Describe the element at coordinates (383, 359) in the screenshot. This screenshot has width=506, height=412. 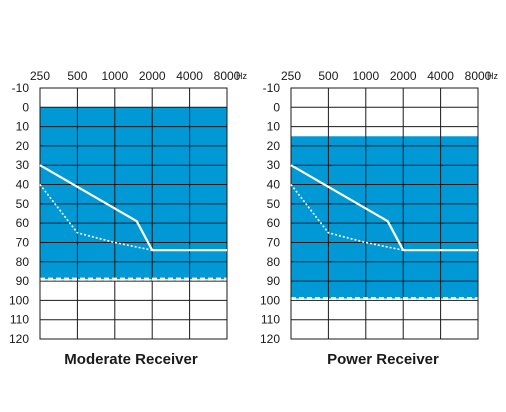
I see `chart-title: Power Receiver` at that location.